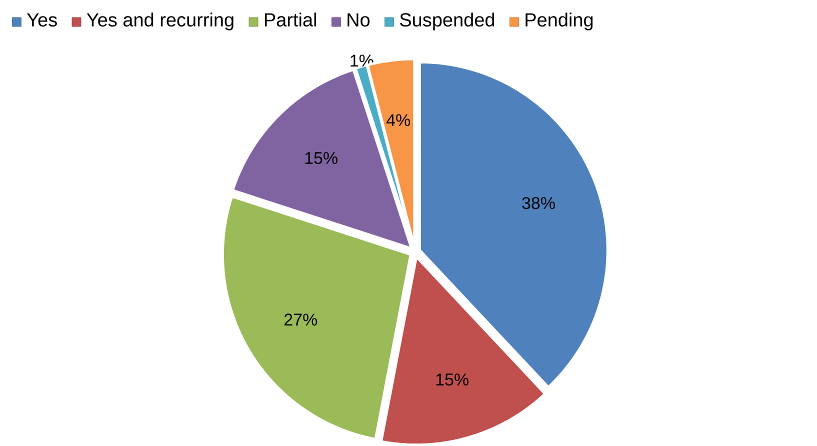  What do you see at coordinates (447, 21) in the screenshot?
I see `legend-label: Suspended` at bounding box center [447, 21].